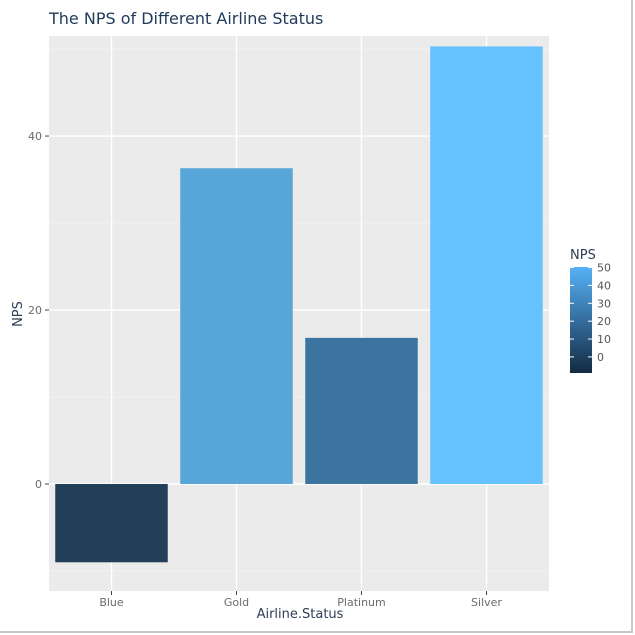 The width and height of the screenshot is (635, 635). What do you see at coordinates (111, 523) in the screenshot?
I see `bar-blue` at bounding box center [111, 523].